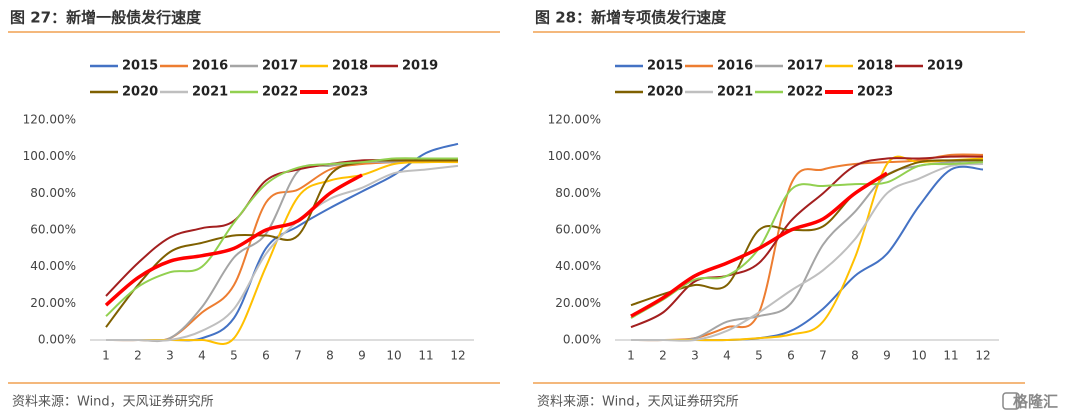  Describe the element at coordinates (106, 18) in the screenshot. I see `chart-title: 图 27：新增一般债发行速度` at that location.